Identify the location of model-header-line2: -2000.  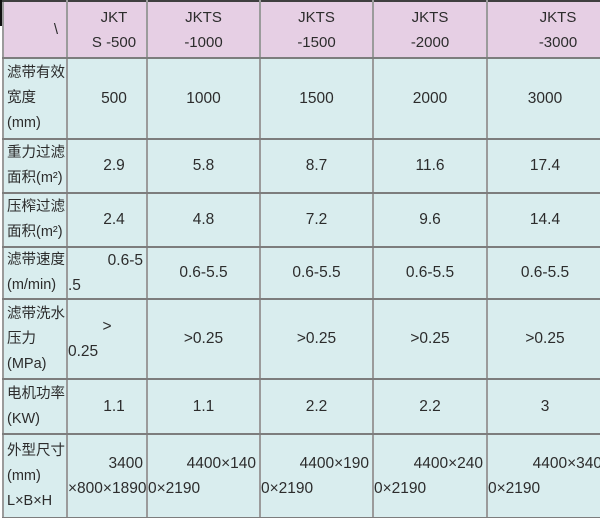
(430, 42).